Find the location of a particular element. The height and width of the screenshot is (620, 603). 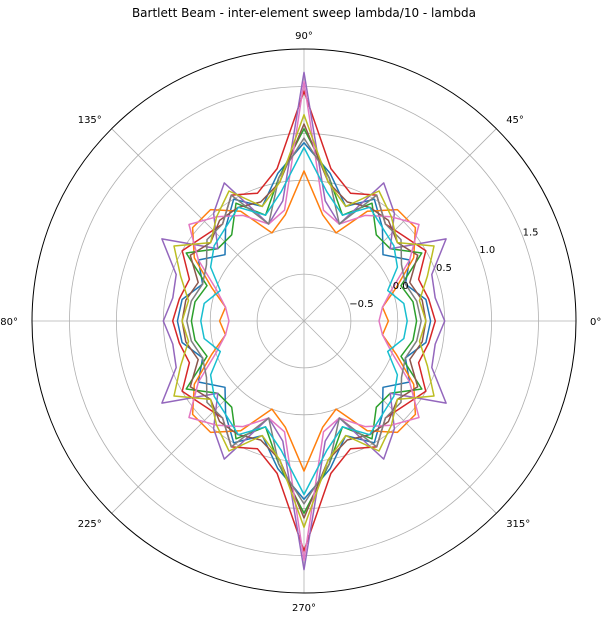

theta-tick-label: 180° is located at coordinates (9, 322).